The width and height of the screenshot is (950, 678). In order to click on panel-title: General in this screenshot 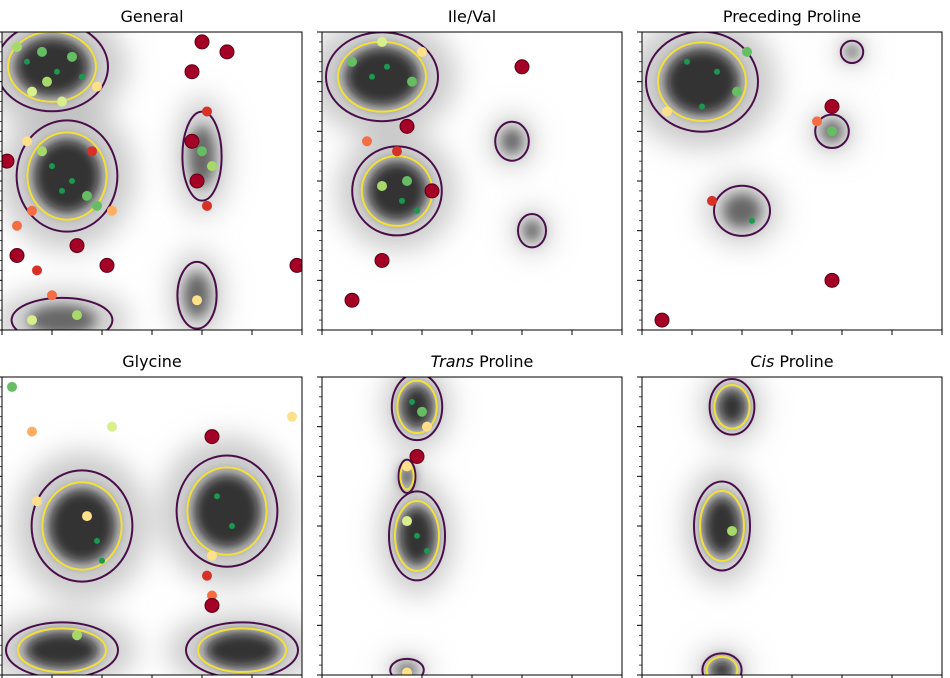, I will do `click(151, 16)`.